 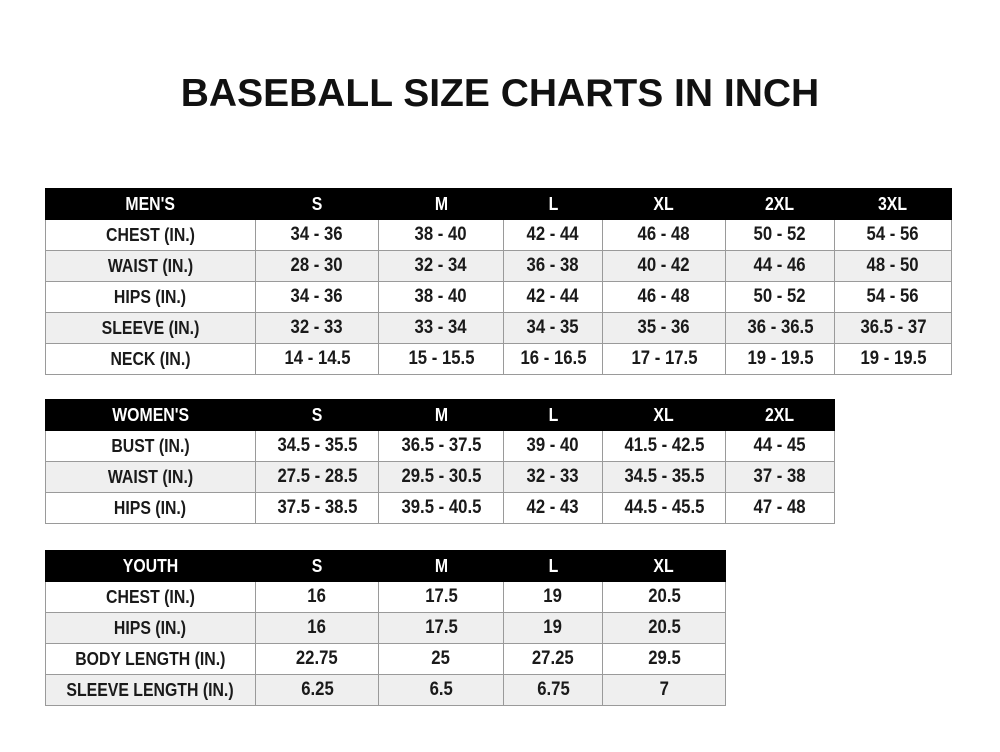 I want to click on category-header: WOMEN'S, so click(x=150, y=415).